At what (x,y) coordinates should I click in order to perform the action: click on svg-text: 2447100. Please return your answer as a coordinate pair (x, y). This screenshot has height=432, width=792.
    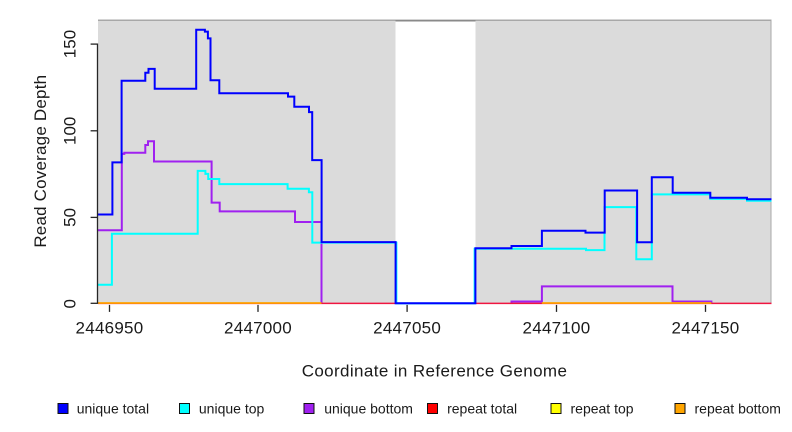
    Looking at the image, I should click on (557, 328).